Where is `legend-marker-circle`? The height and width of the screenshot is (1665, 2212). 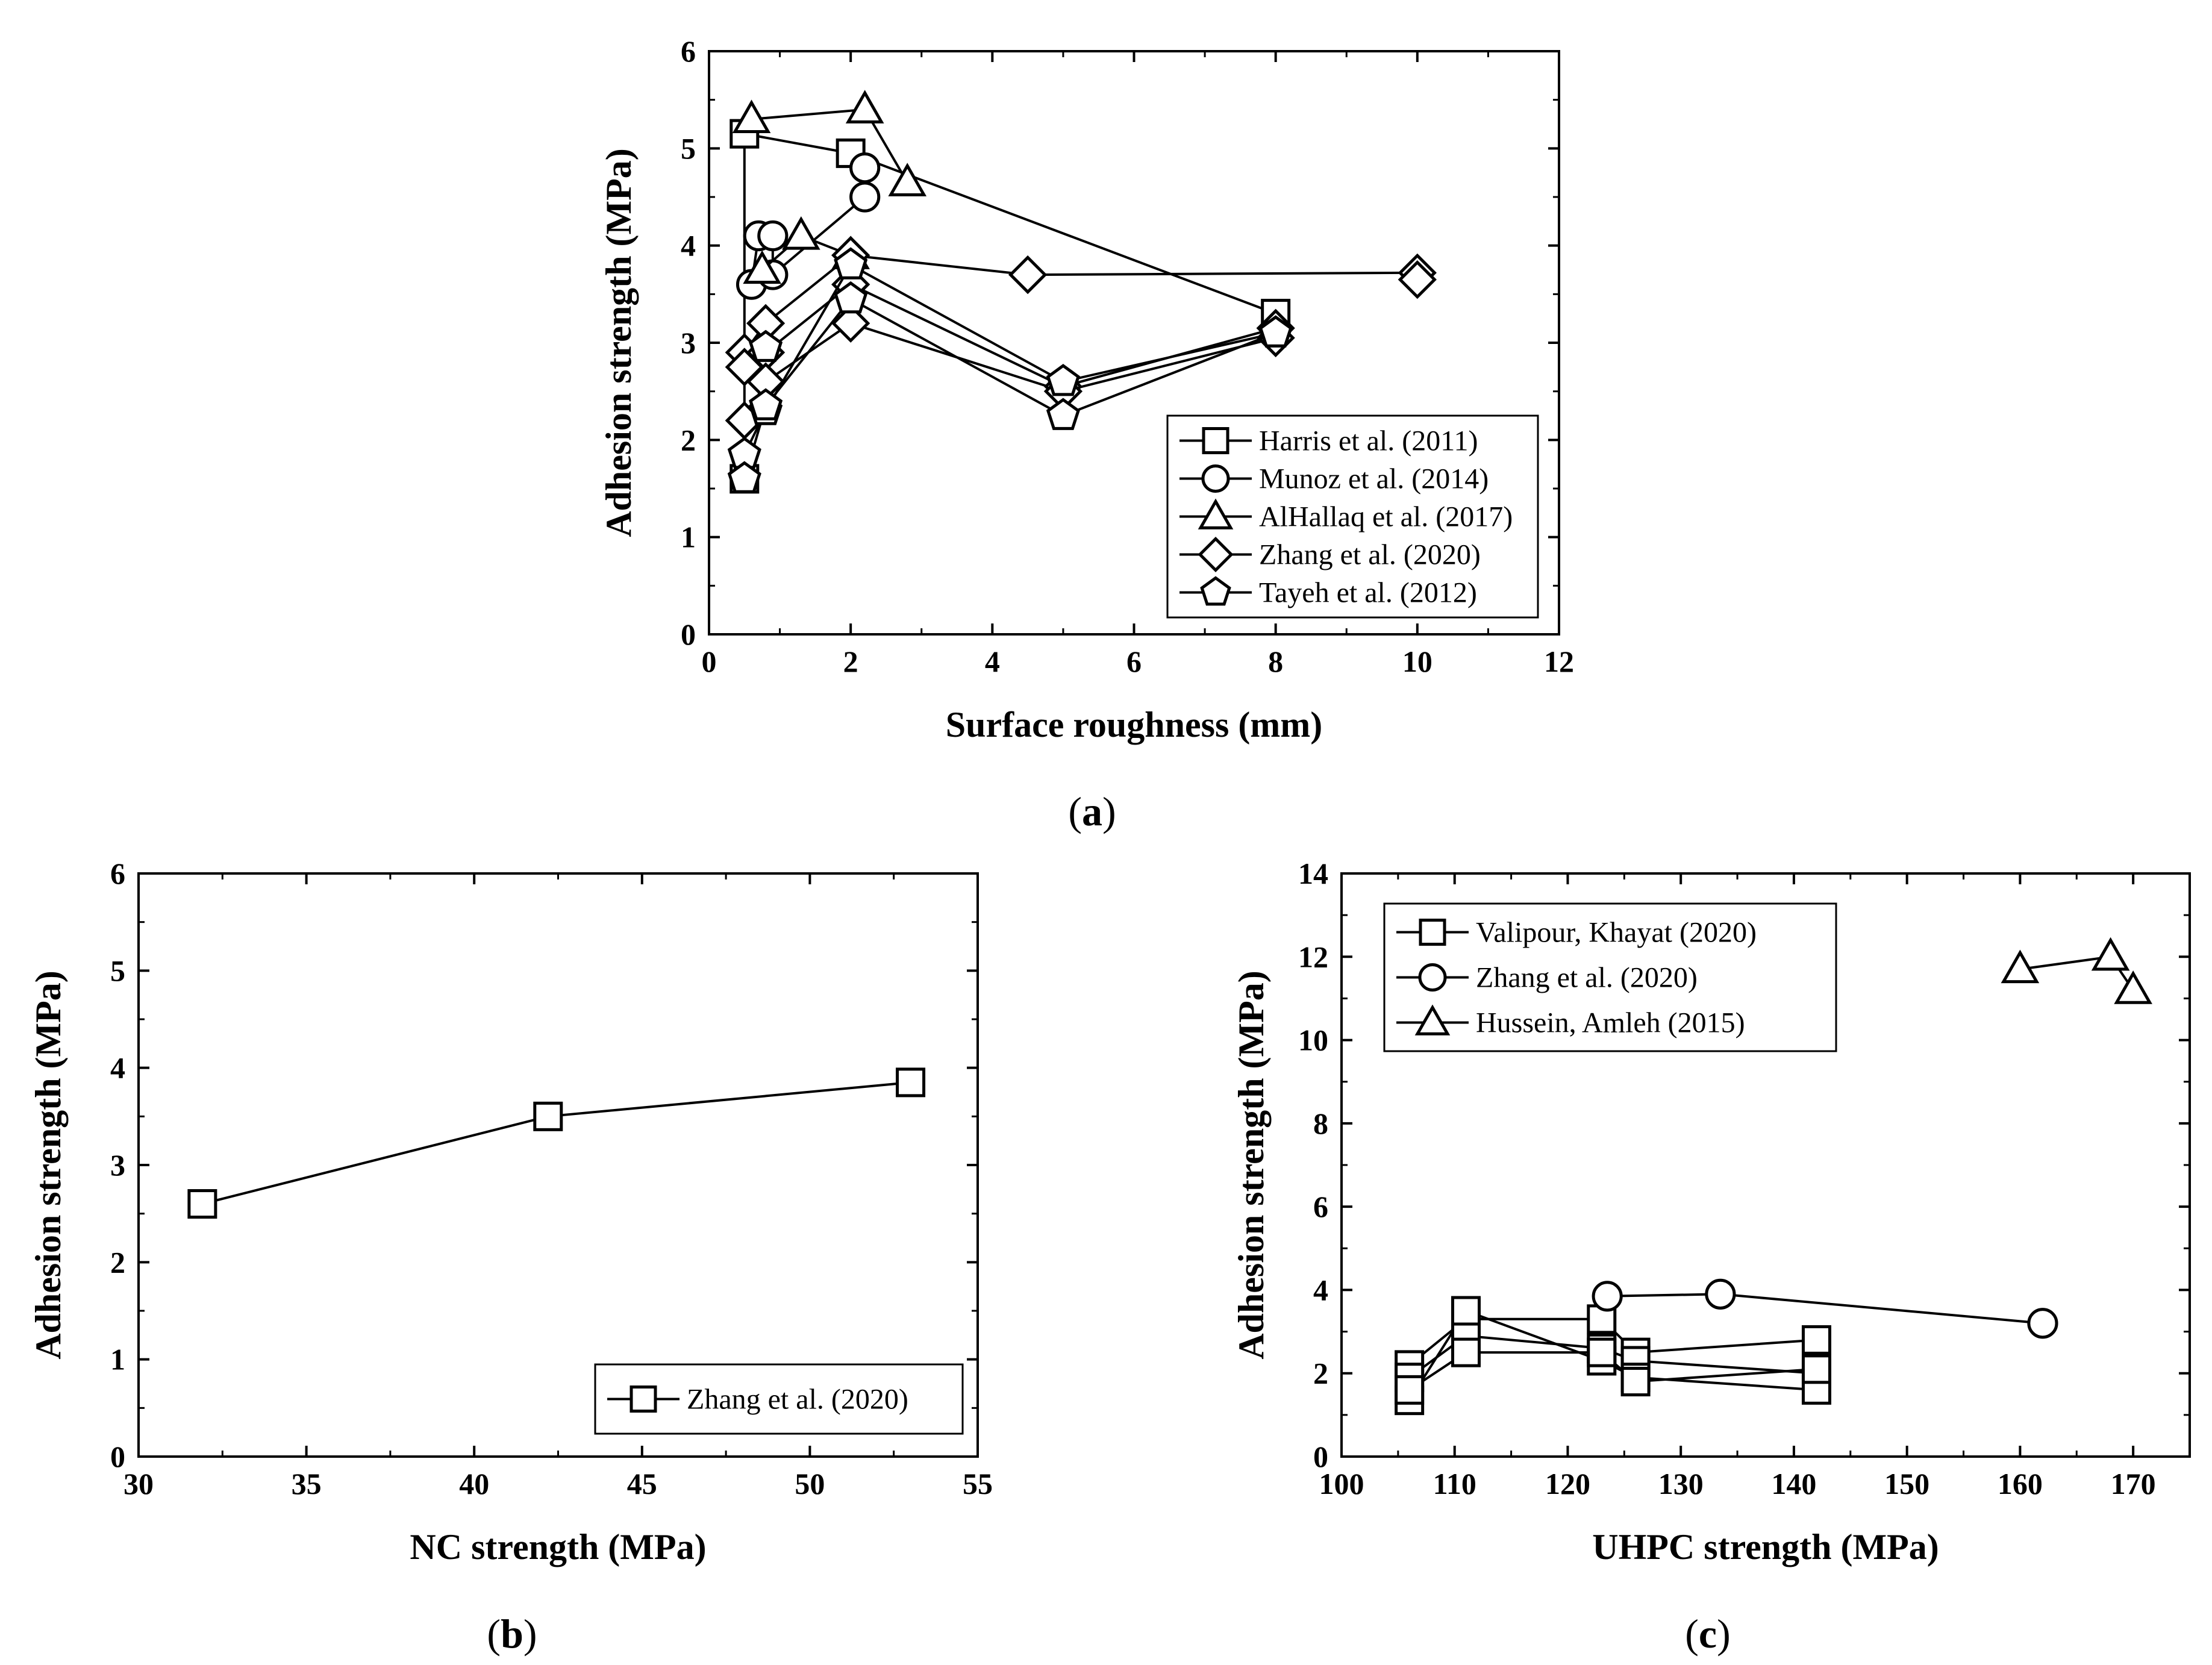
legend-marker-circle is located at coordinates (1215, 479).